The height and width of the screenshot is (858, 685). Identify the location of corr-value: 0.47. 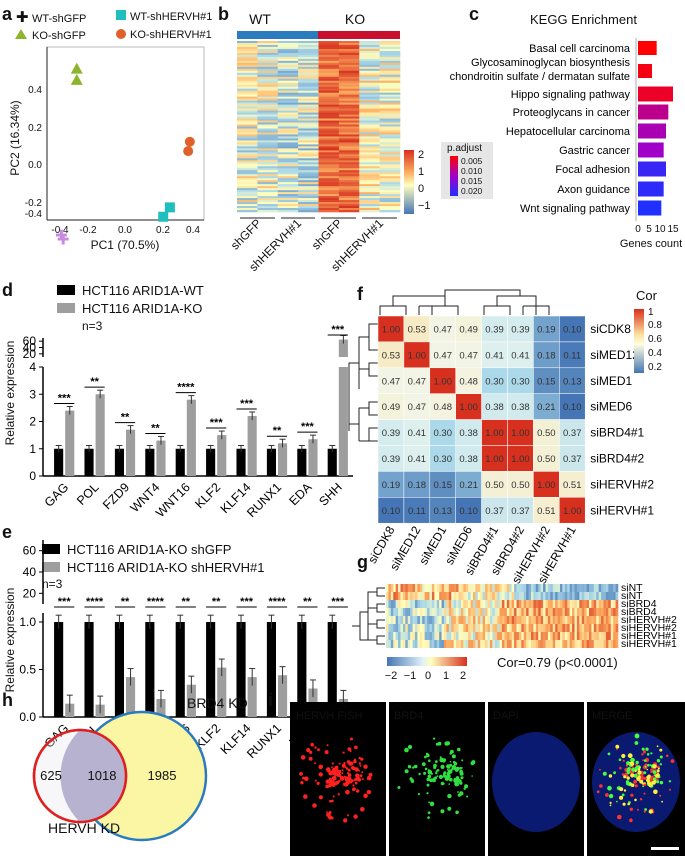
(468, 355).